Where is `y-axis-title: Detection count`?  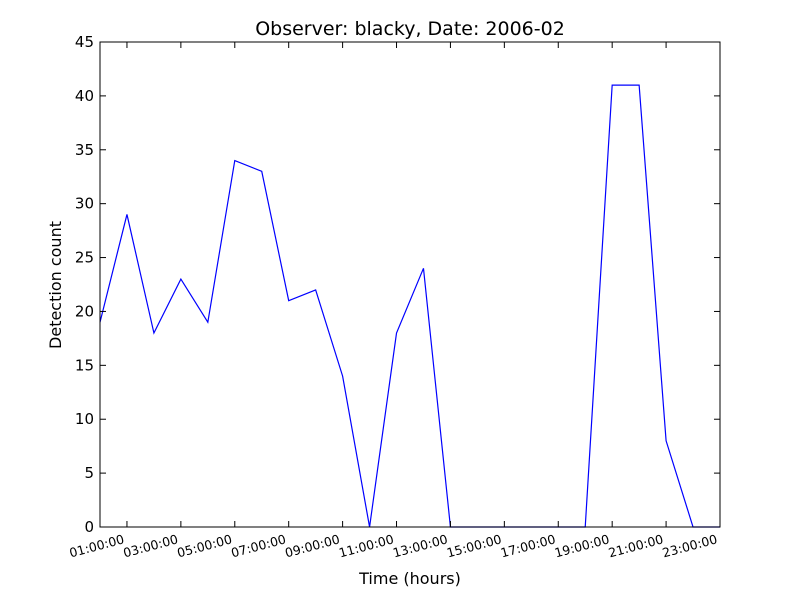 y-axis-title: Detection count is located at coordinates (55, 285).